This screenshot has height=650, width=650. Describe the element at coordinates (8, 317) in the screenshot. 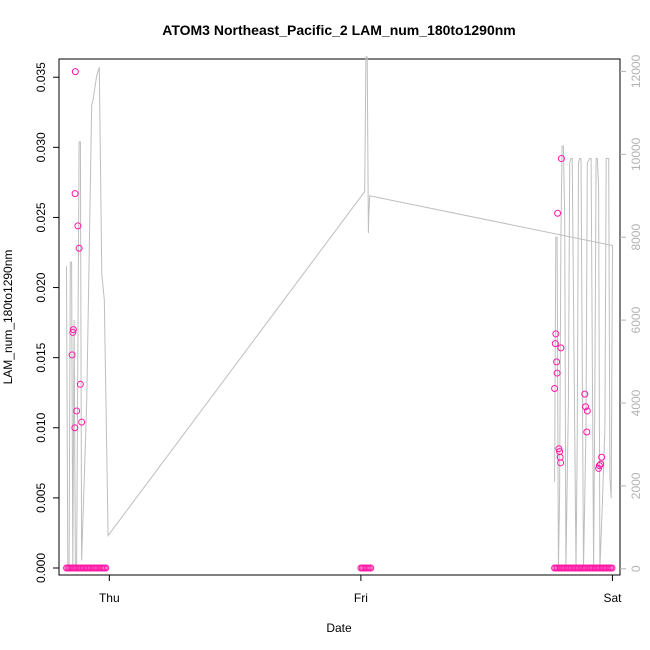

I see `y-axis-label: LAM_num_180to1290nm` at that location.